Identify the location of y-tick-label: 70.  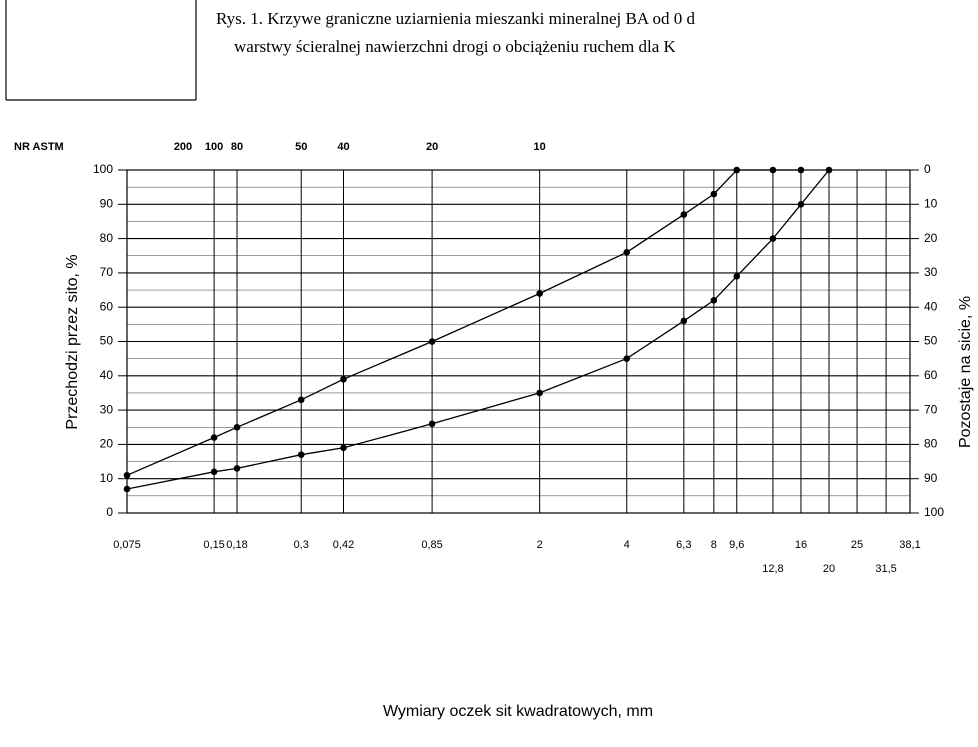
(107, 272).